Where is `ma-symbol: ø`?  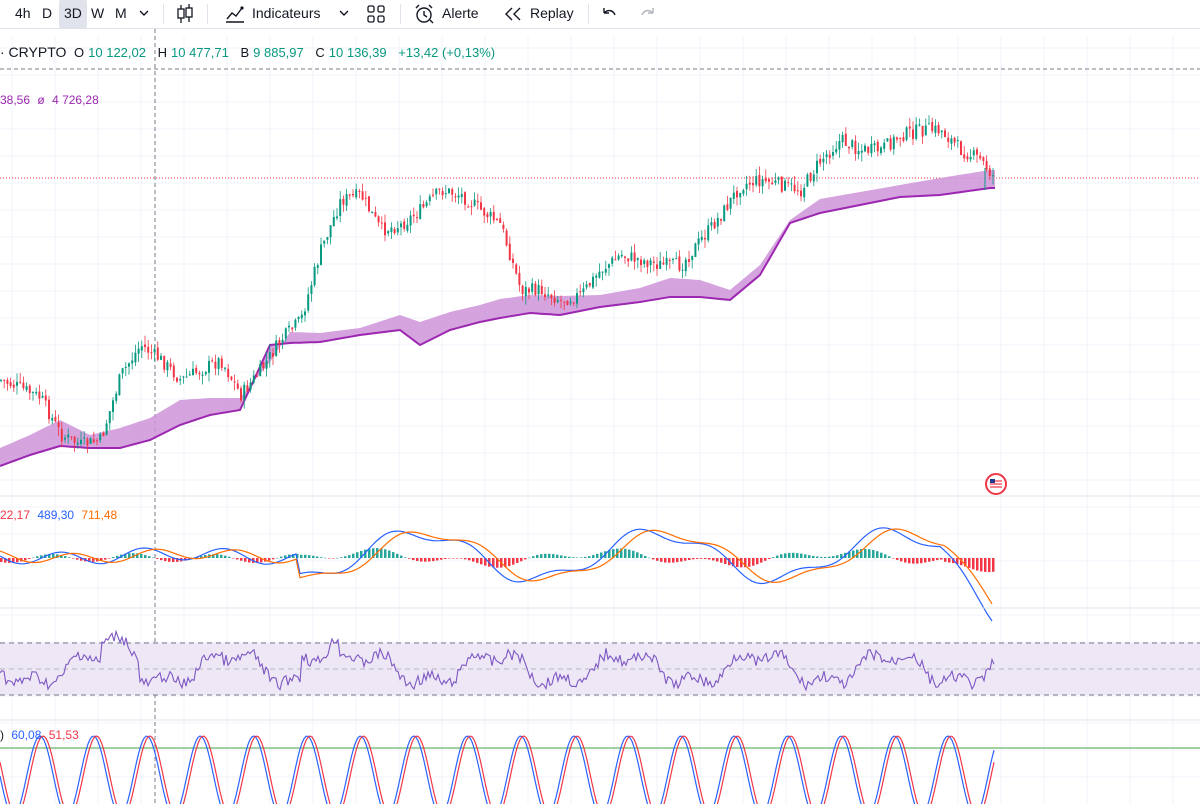 ma-symbol: ø is located at coordinates (41, 100).